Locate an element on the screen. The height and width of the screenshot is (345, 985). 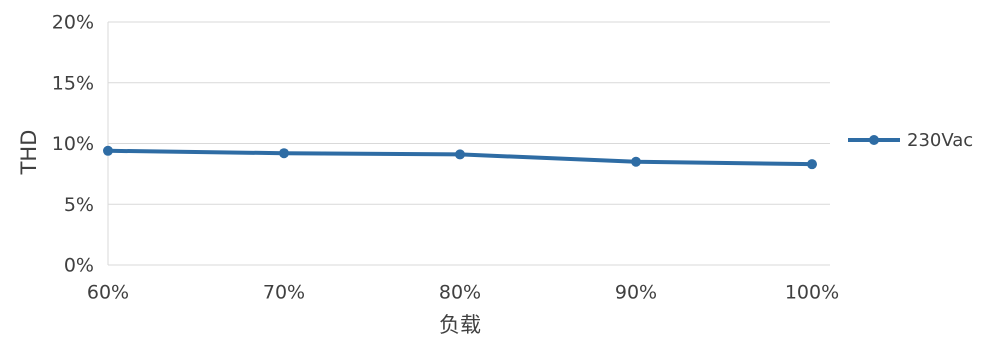
legend-marker-230vac is located at coordinates (874, 140).